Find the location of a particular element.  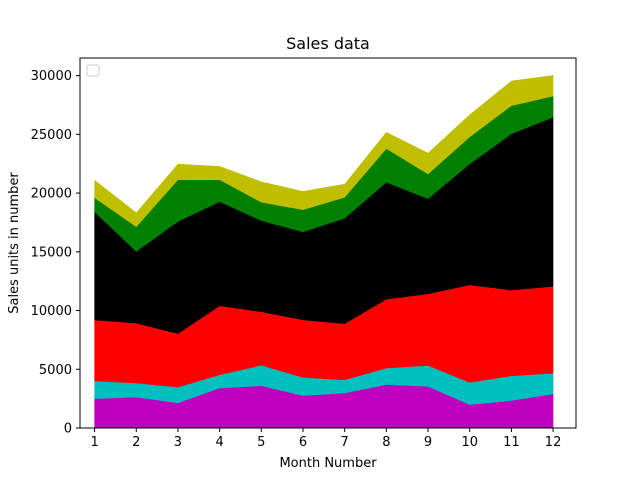

x-tick-label: 1 is located at coordinates (94, 442).